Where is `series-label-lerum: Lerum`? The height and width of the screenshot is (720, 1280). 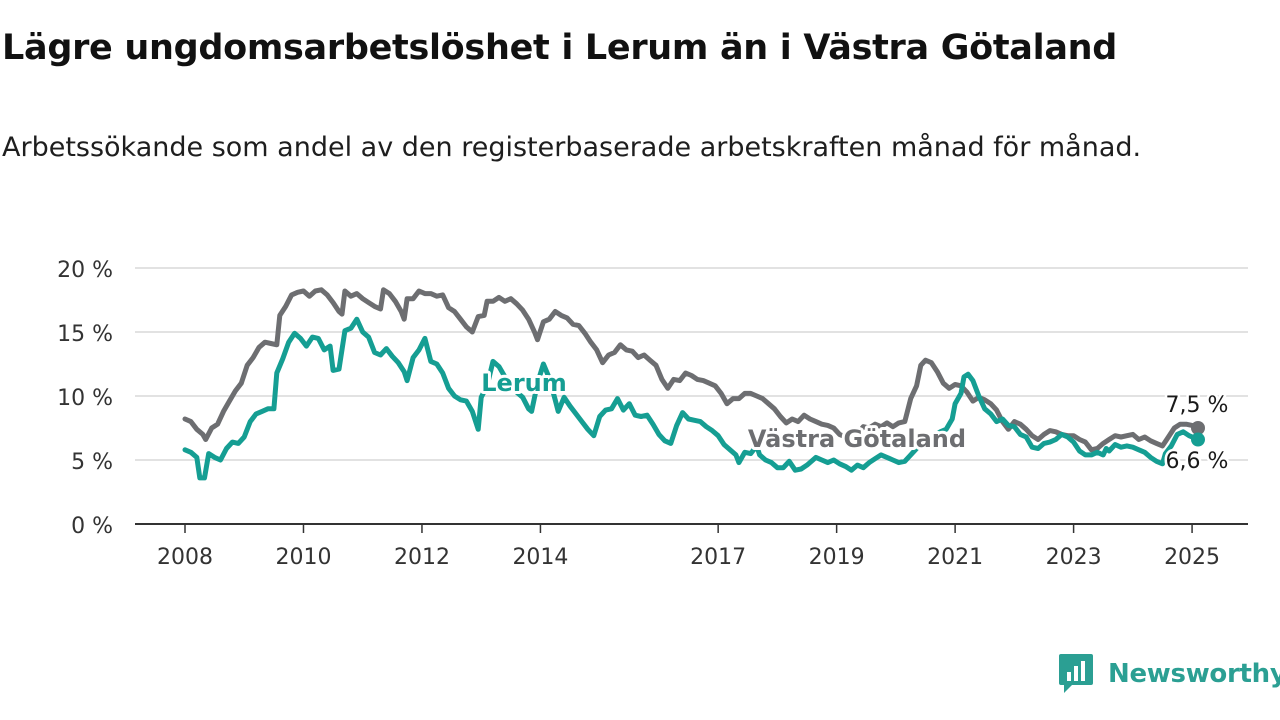
series-label-lerum: Lerum is located at coordinates (524, 383).